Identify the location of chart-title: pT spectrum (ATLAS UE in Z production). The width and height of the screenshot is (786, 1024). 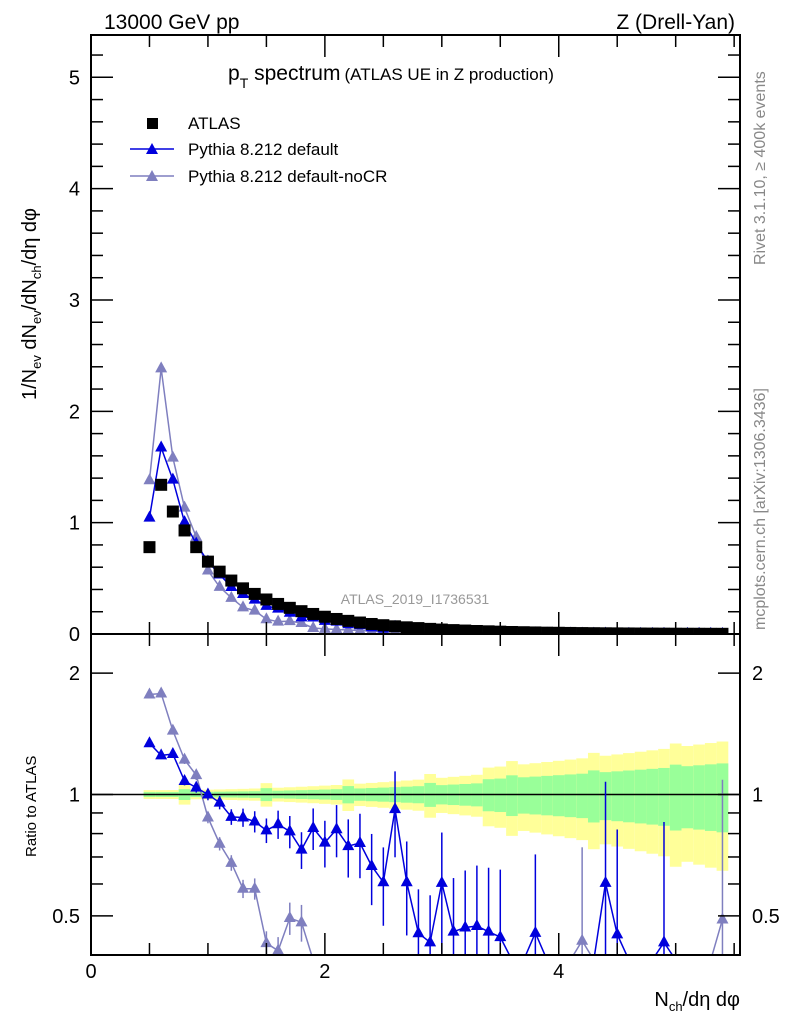
(391, 76).